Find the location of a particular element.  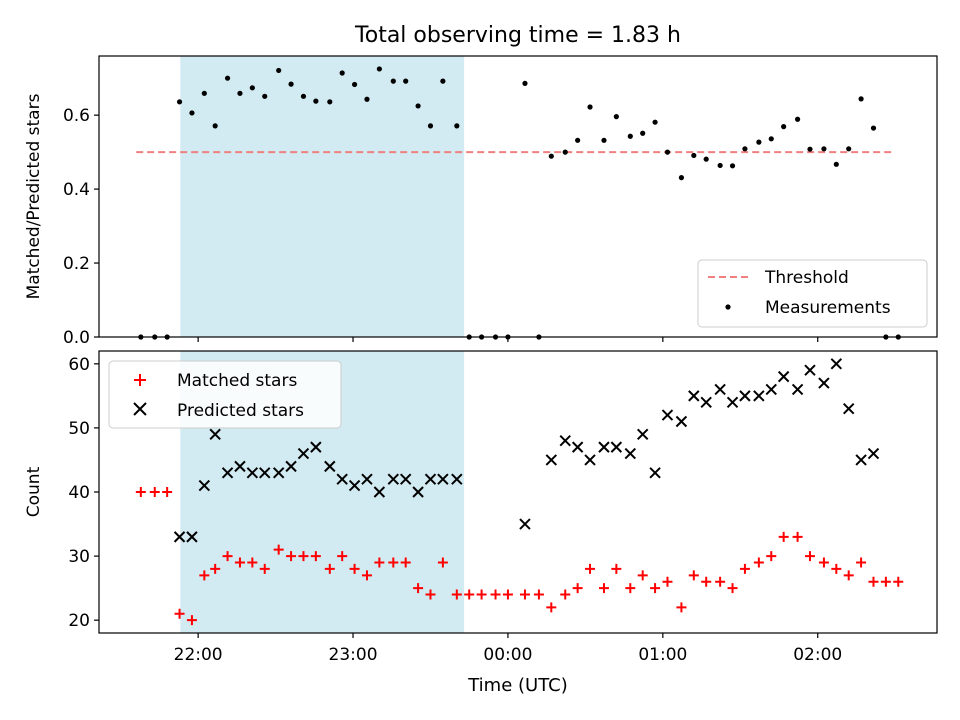

y-tick-label: 20 is located at coordinates (79, 621).